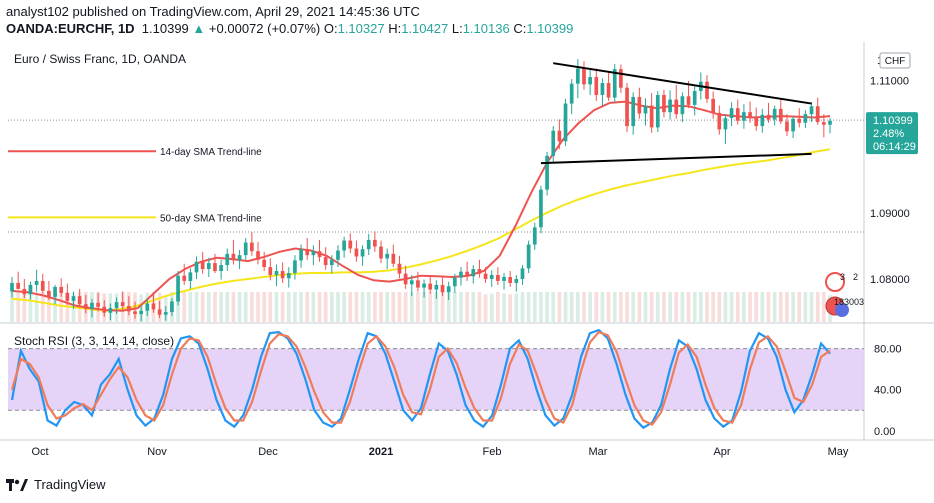 This screenshot has width=934, height=503. I want to click on up-arrow-icon: ▲, so click(199, 28).